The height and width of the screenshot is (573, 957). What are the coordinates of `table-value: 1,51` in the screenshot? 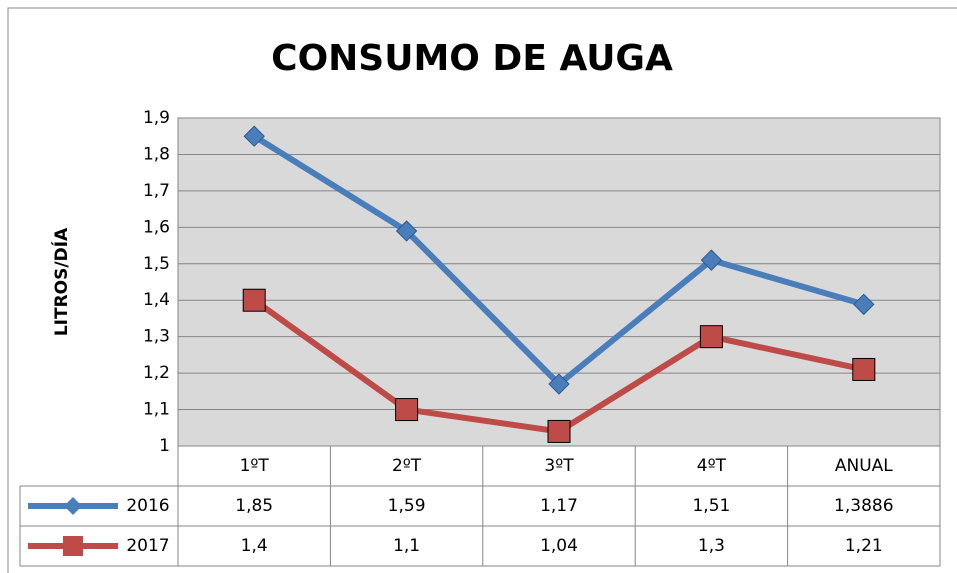 It's located at (711, 506).